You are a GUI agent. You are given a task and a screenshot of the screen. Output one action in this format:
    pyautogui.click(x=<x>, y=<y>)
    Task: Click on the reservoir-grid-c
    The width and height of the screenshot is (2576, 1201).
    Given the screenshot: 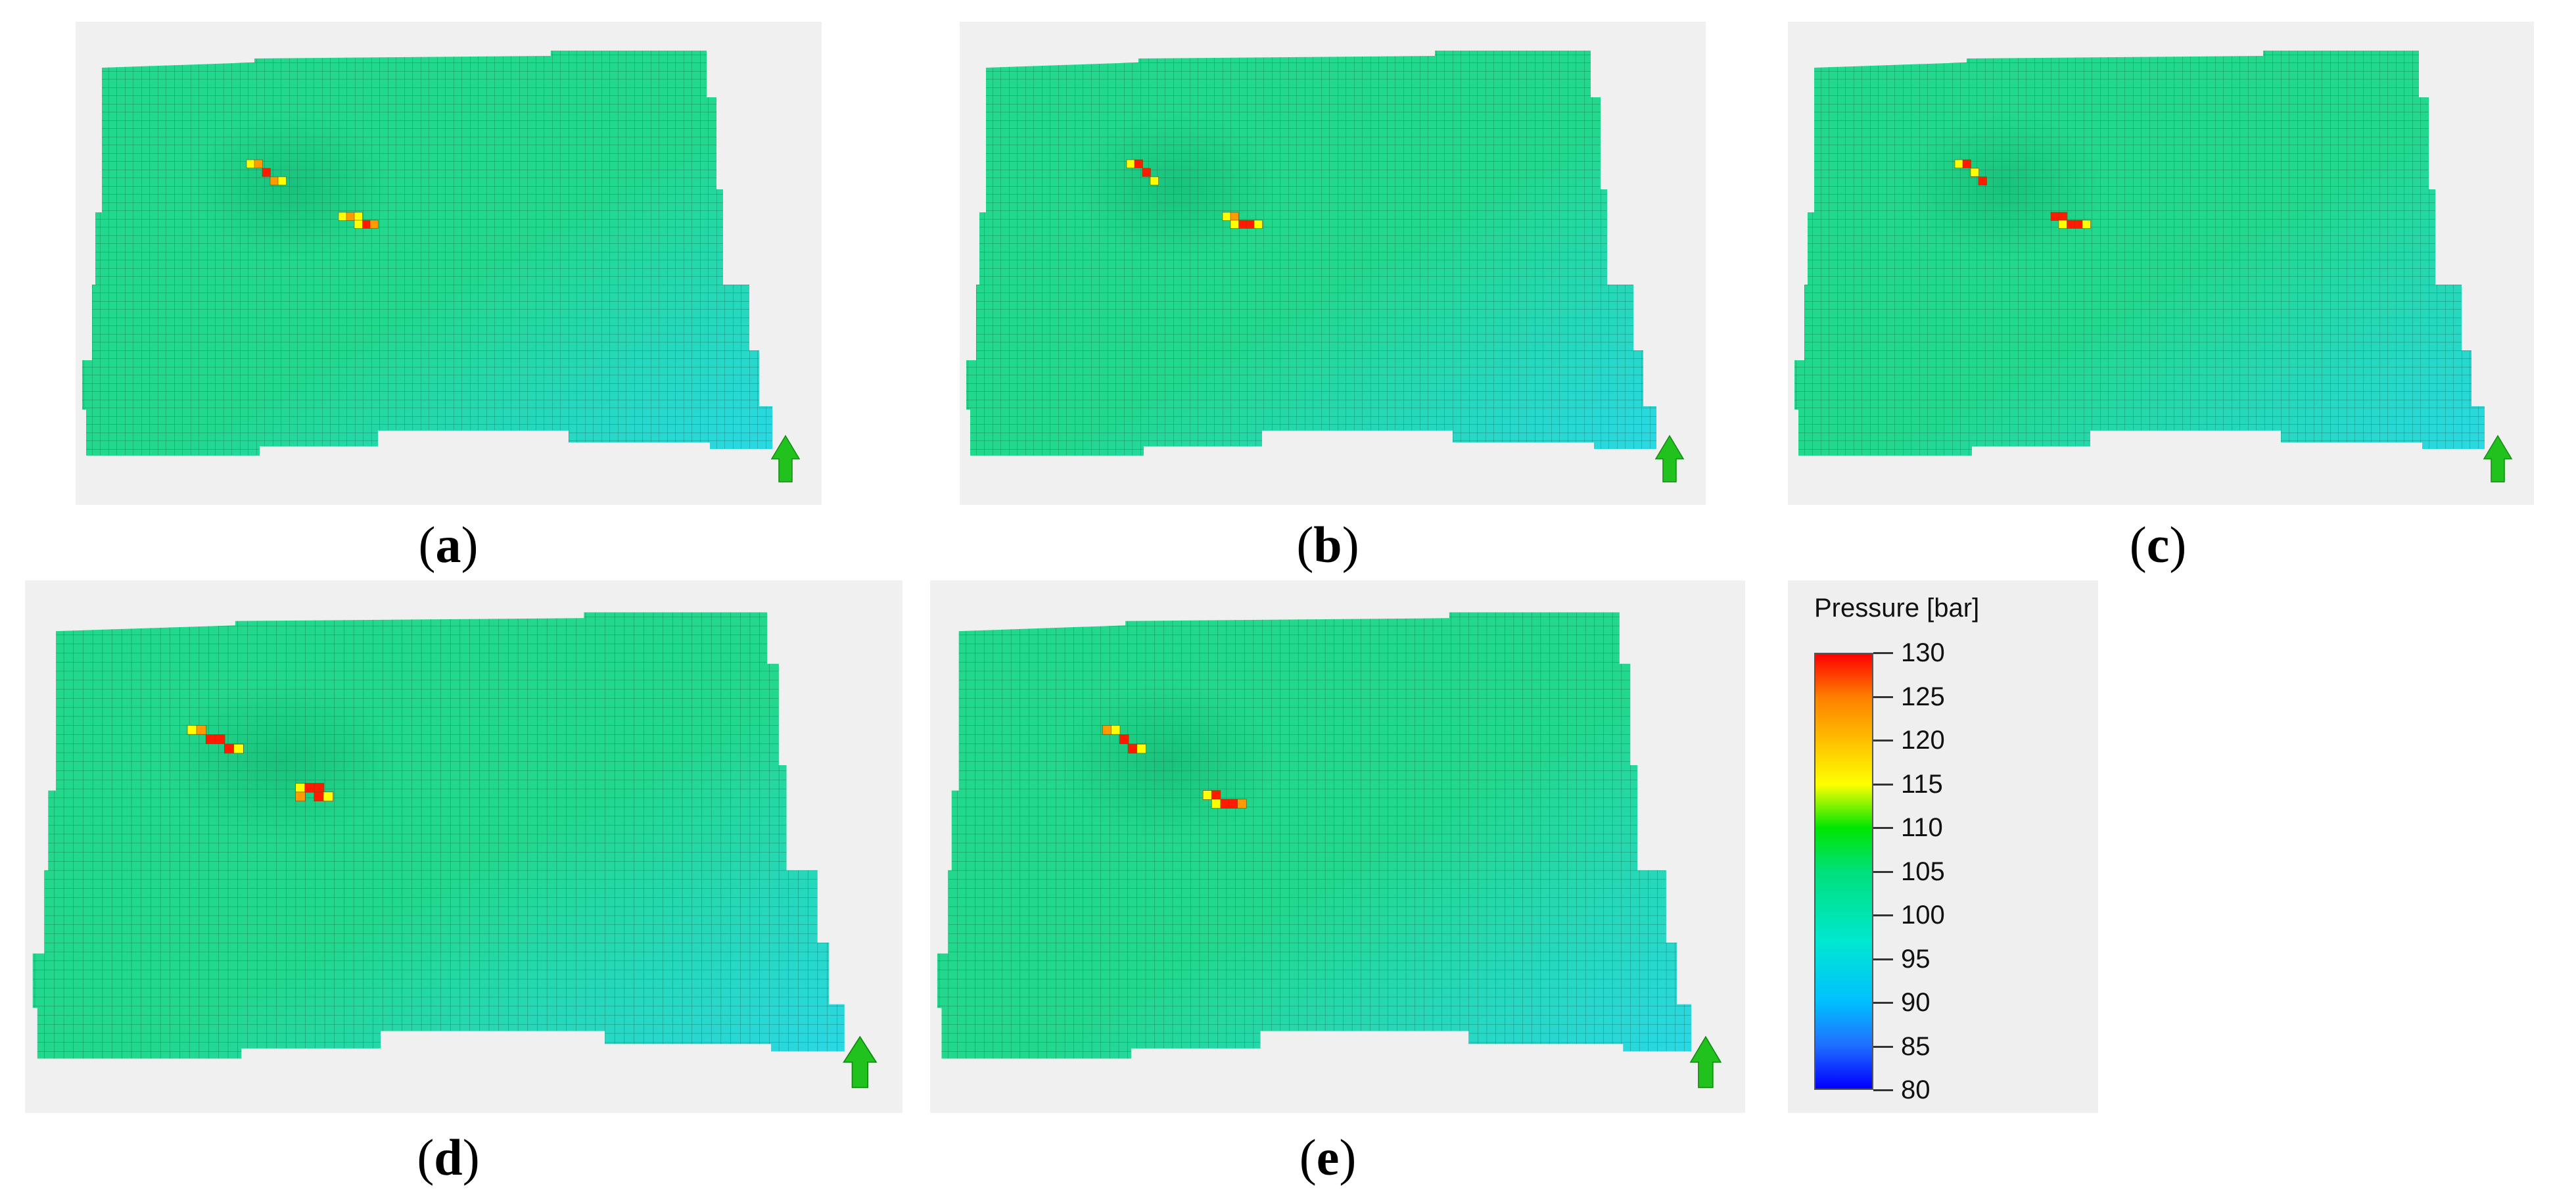 What is the action you would take?
    pyautogui.click(x=2153, y=267)
    